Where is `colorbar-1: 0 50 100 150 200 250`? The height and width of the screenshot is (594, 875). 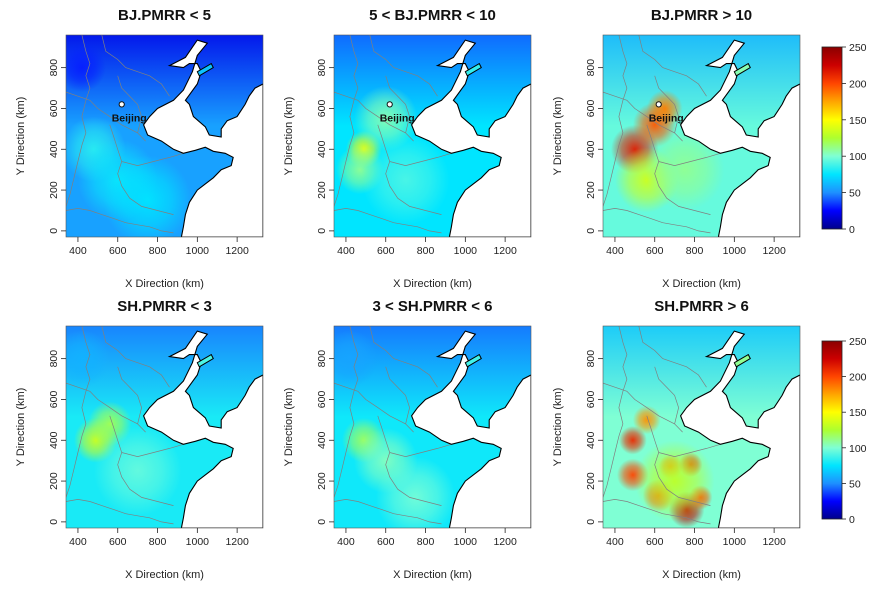 colorbar-1: 0 50 100 150 200 250 is located at coordinates (844, 139).